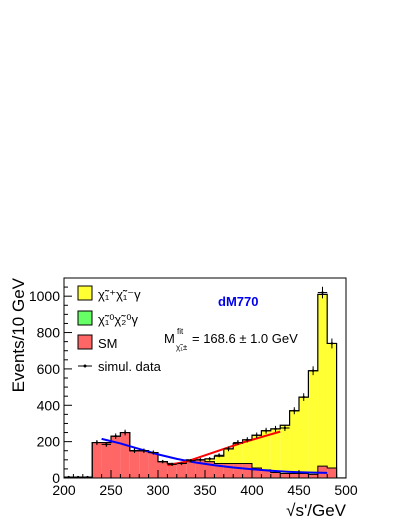  What do you see at coordinates (252, 490) in the screenshot?
I see `x-tick-label: 400` at bounding box center [252, 490].